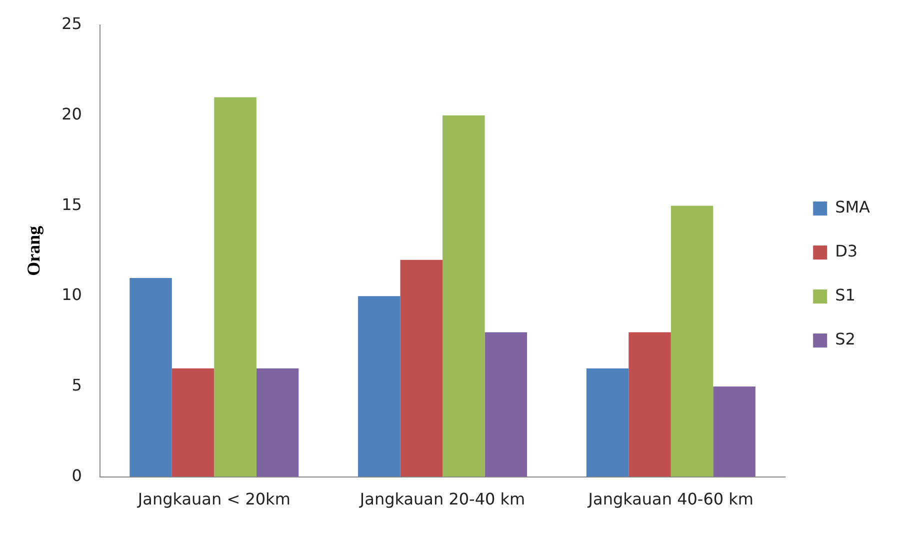  I want to click on y-tick-label: 5, so click(77, 385).